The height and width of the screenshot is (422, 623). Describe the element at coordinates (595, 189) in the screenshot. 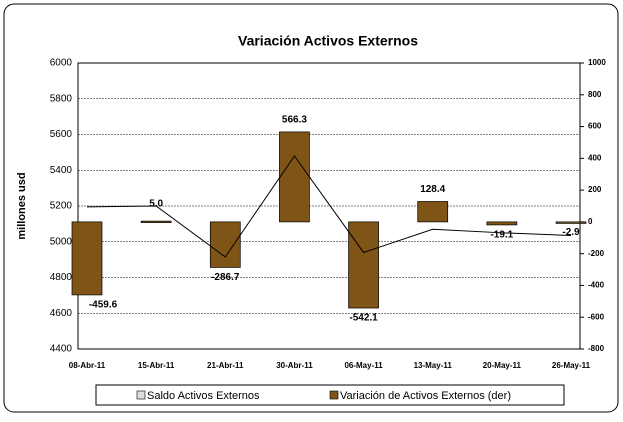

I see `y2-tick-label: 200` at that location.